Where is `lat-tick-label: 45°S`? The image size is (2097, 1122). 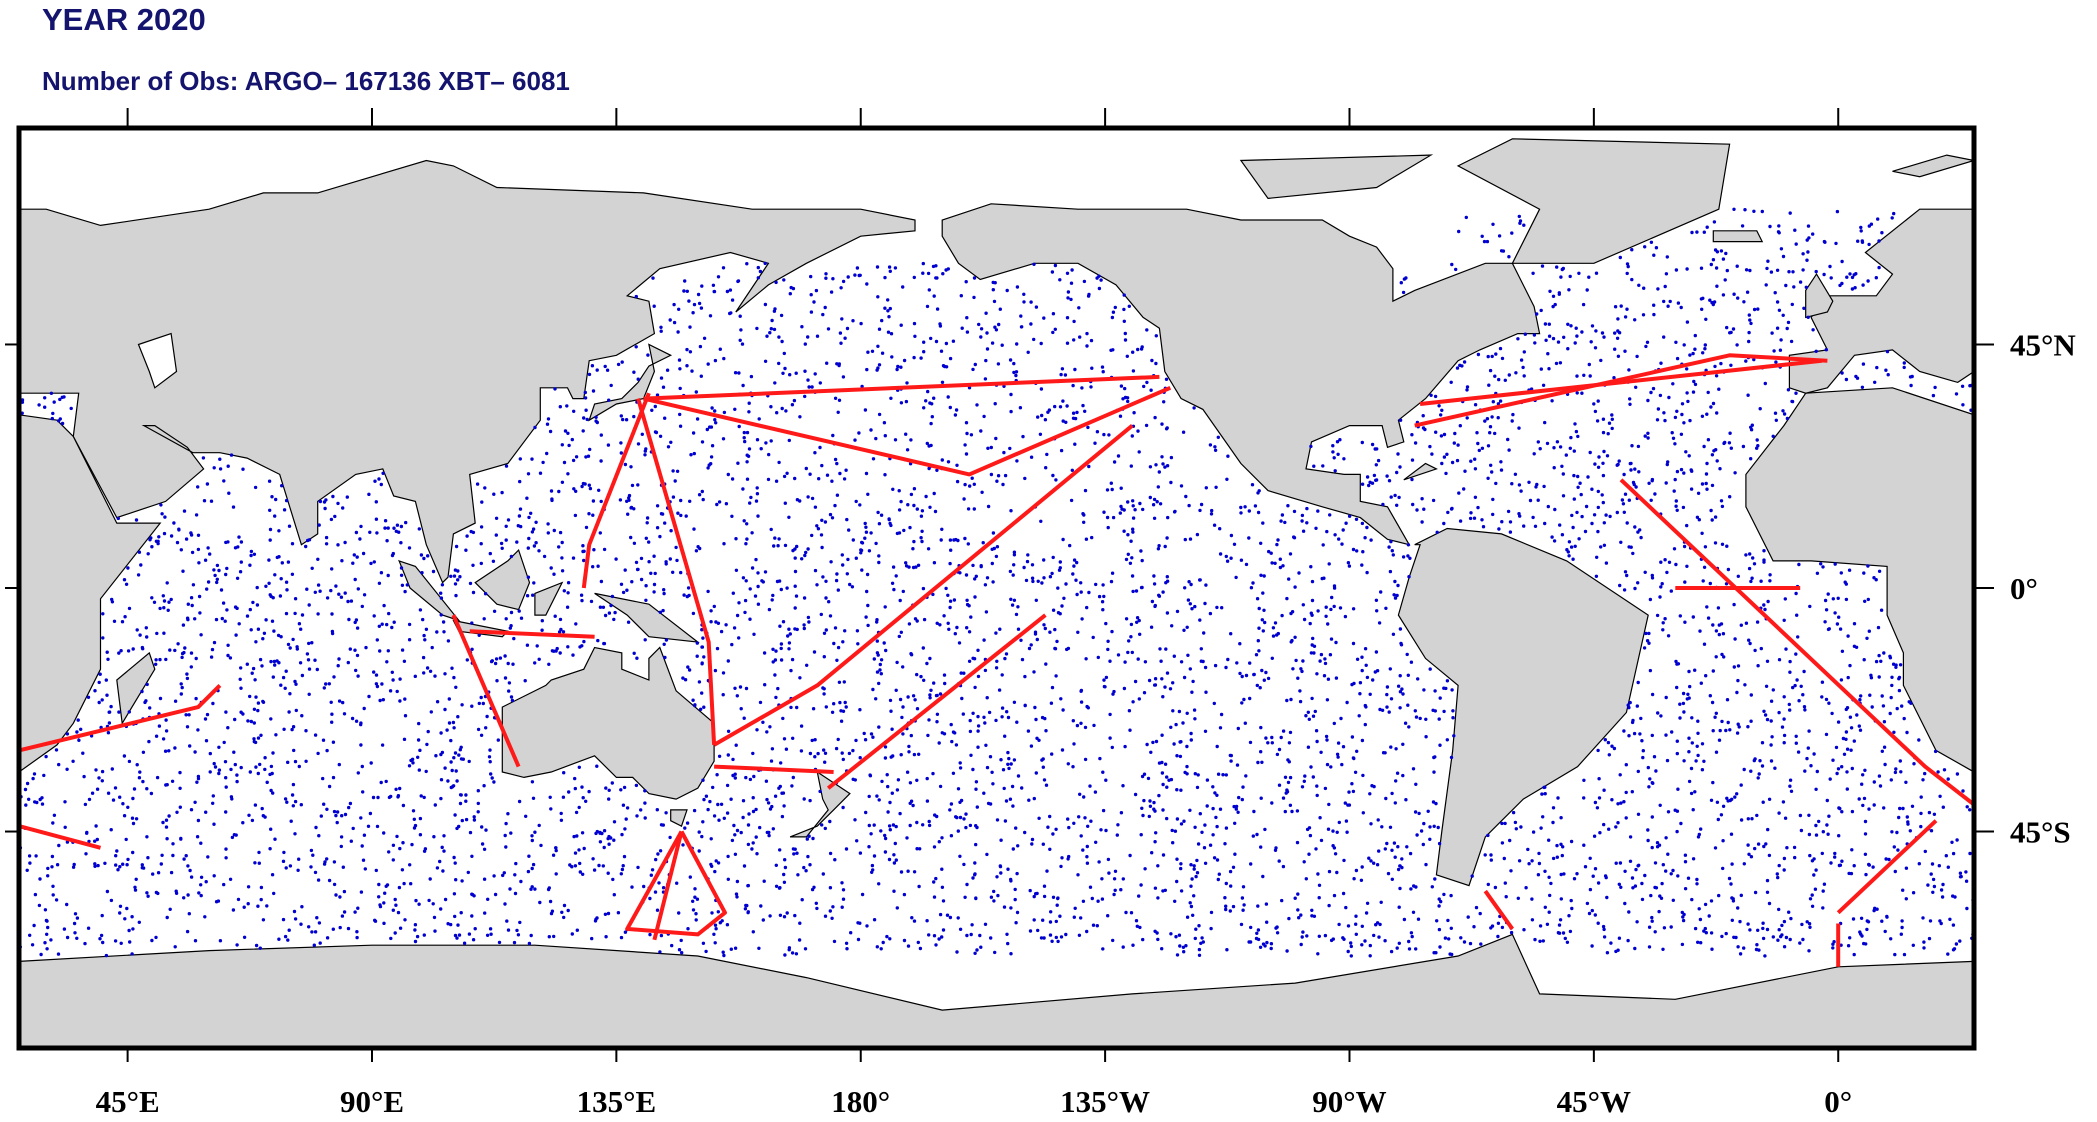
lat-tick-label: 45°S is located at coordinates (2040, 832).